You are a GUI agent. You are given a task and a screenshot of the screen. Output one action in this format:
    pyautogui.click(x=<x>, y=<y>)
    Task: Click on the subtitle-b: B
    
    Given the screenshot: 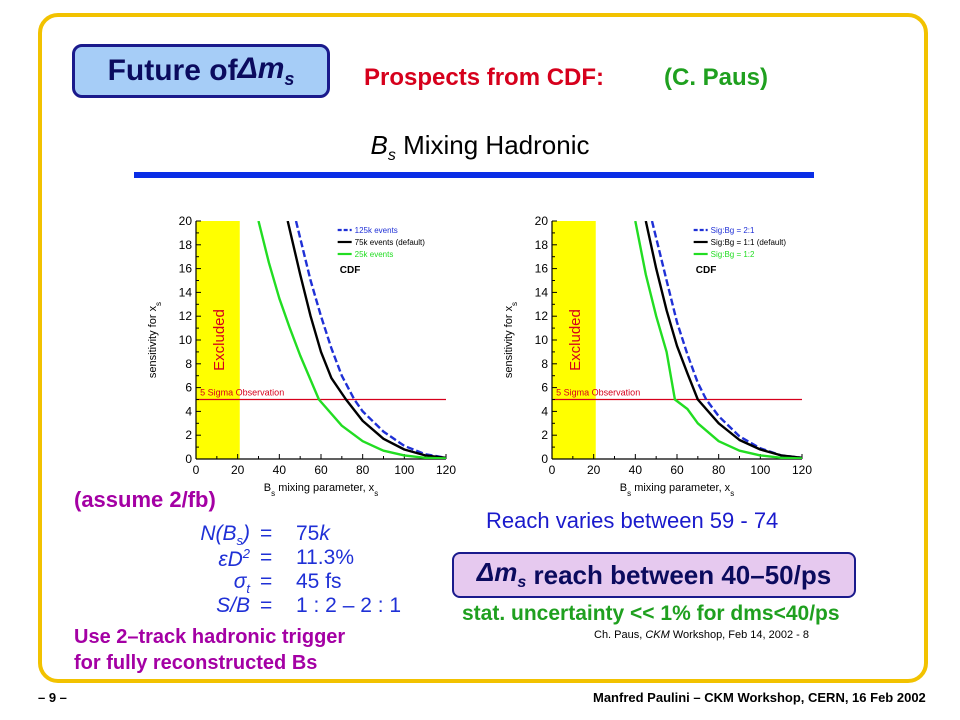 What is the action you would take?
    pyautogui.click(x=379, y=145)
    